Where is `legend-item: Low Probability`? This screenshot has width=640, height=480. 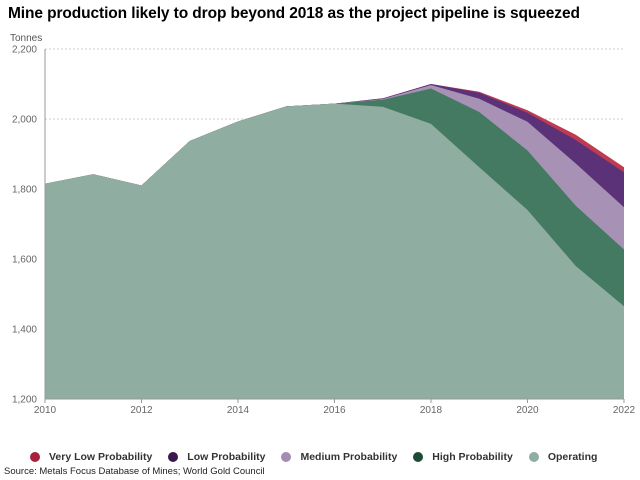 legend-item: Low Probability is located at coordinates (216, 457).